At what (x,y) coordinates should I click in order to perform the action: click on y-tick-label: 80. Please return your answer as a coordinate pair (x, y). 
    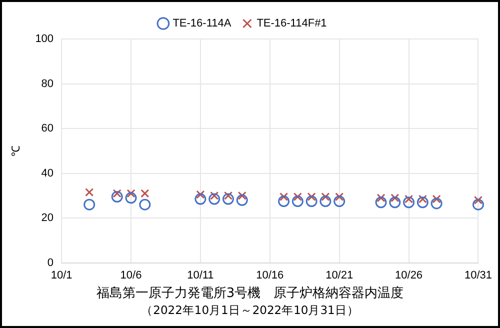
    Looking at the image, I should click on (47, 84).